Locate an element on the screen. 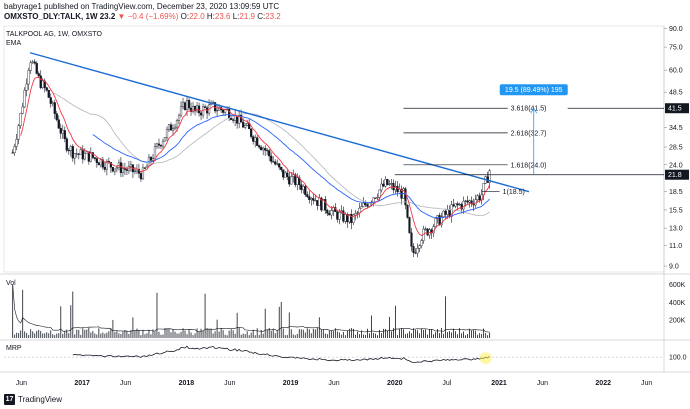 This screenshot has height=409, width=690. time-tick-label: 2021 is located at coordinates (499, 383).